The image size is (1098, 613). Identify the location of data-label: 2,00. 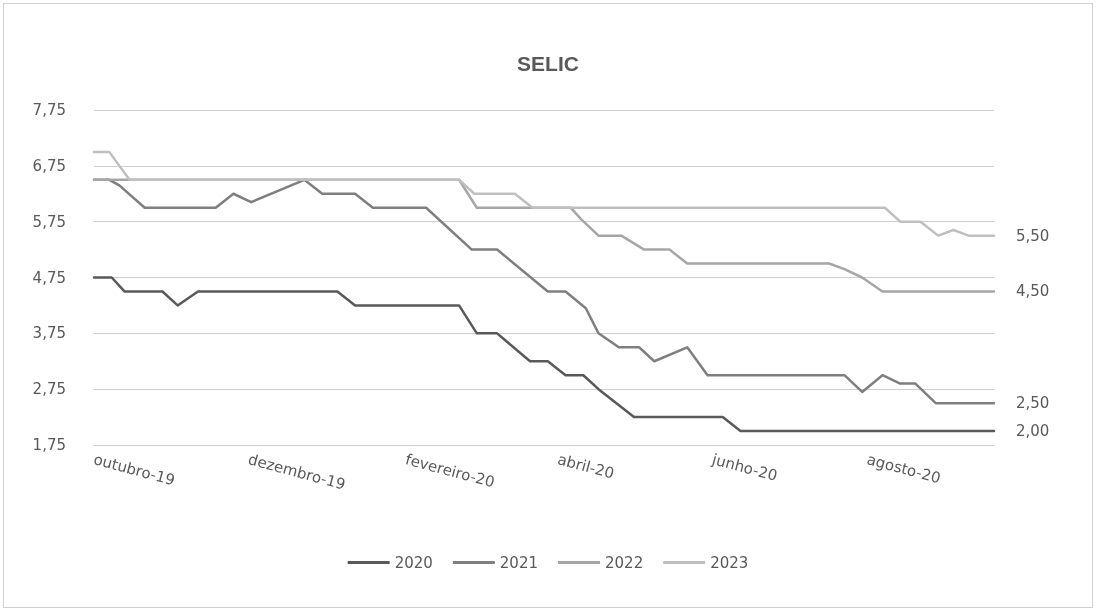
(1033, 431).